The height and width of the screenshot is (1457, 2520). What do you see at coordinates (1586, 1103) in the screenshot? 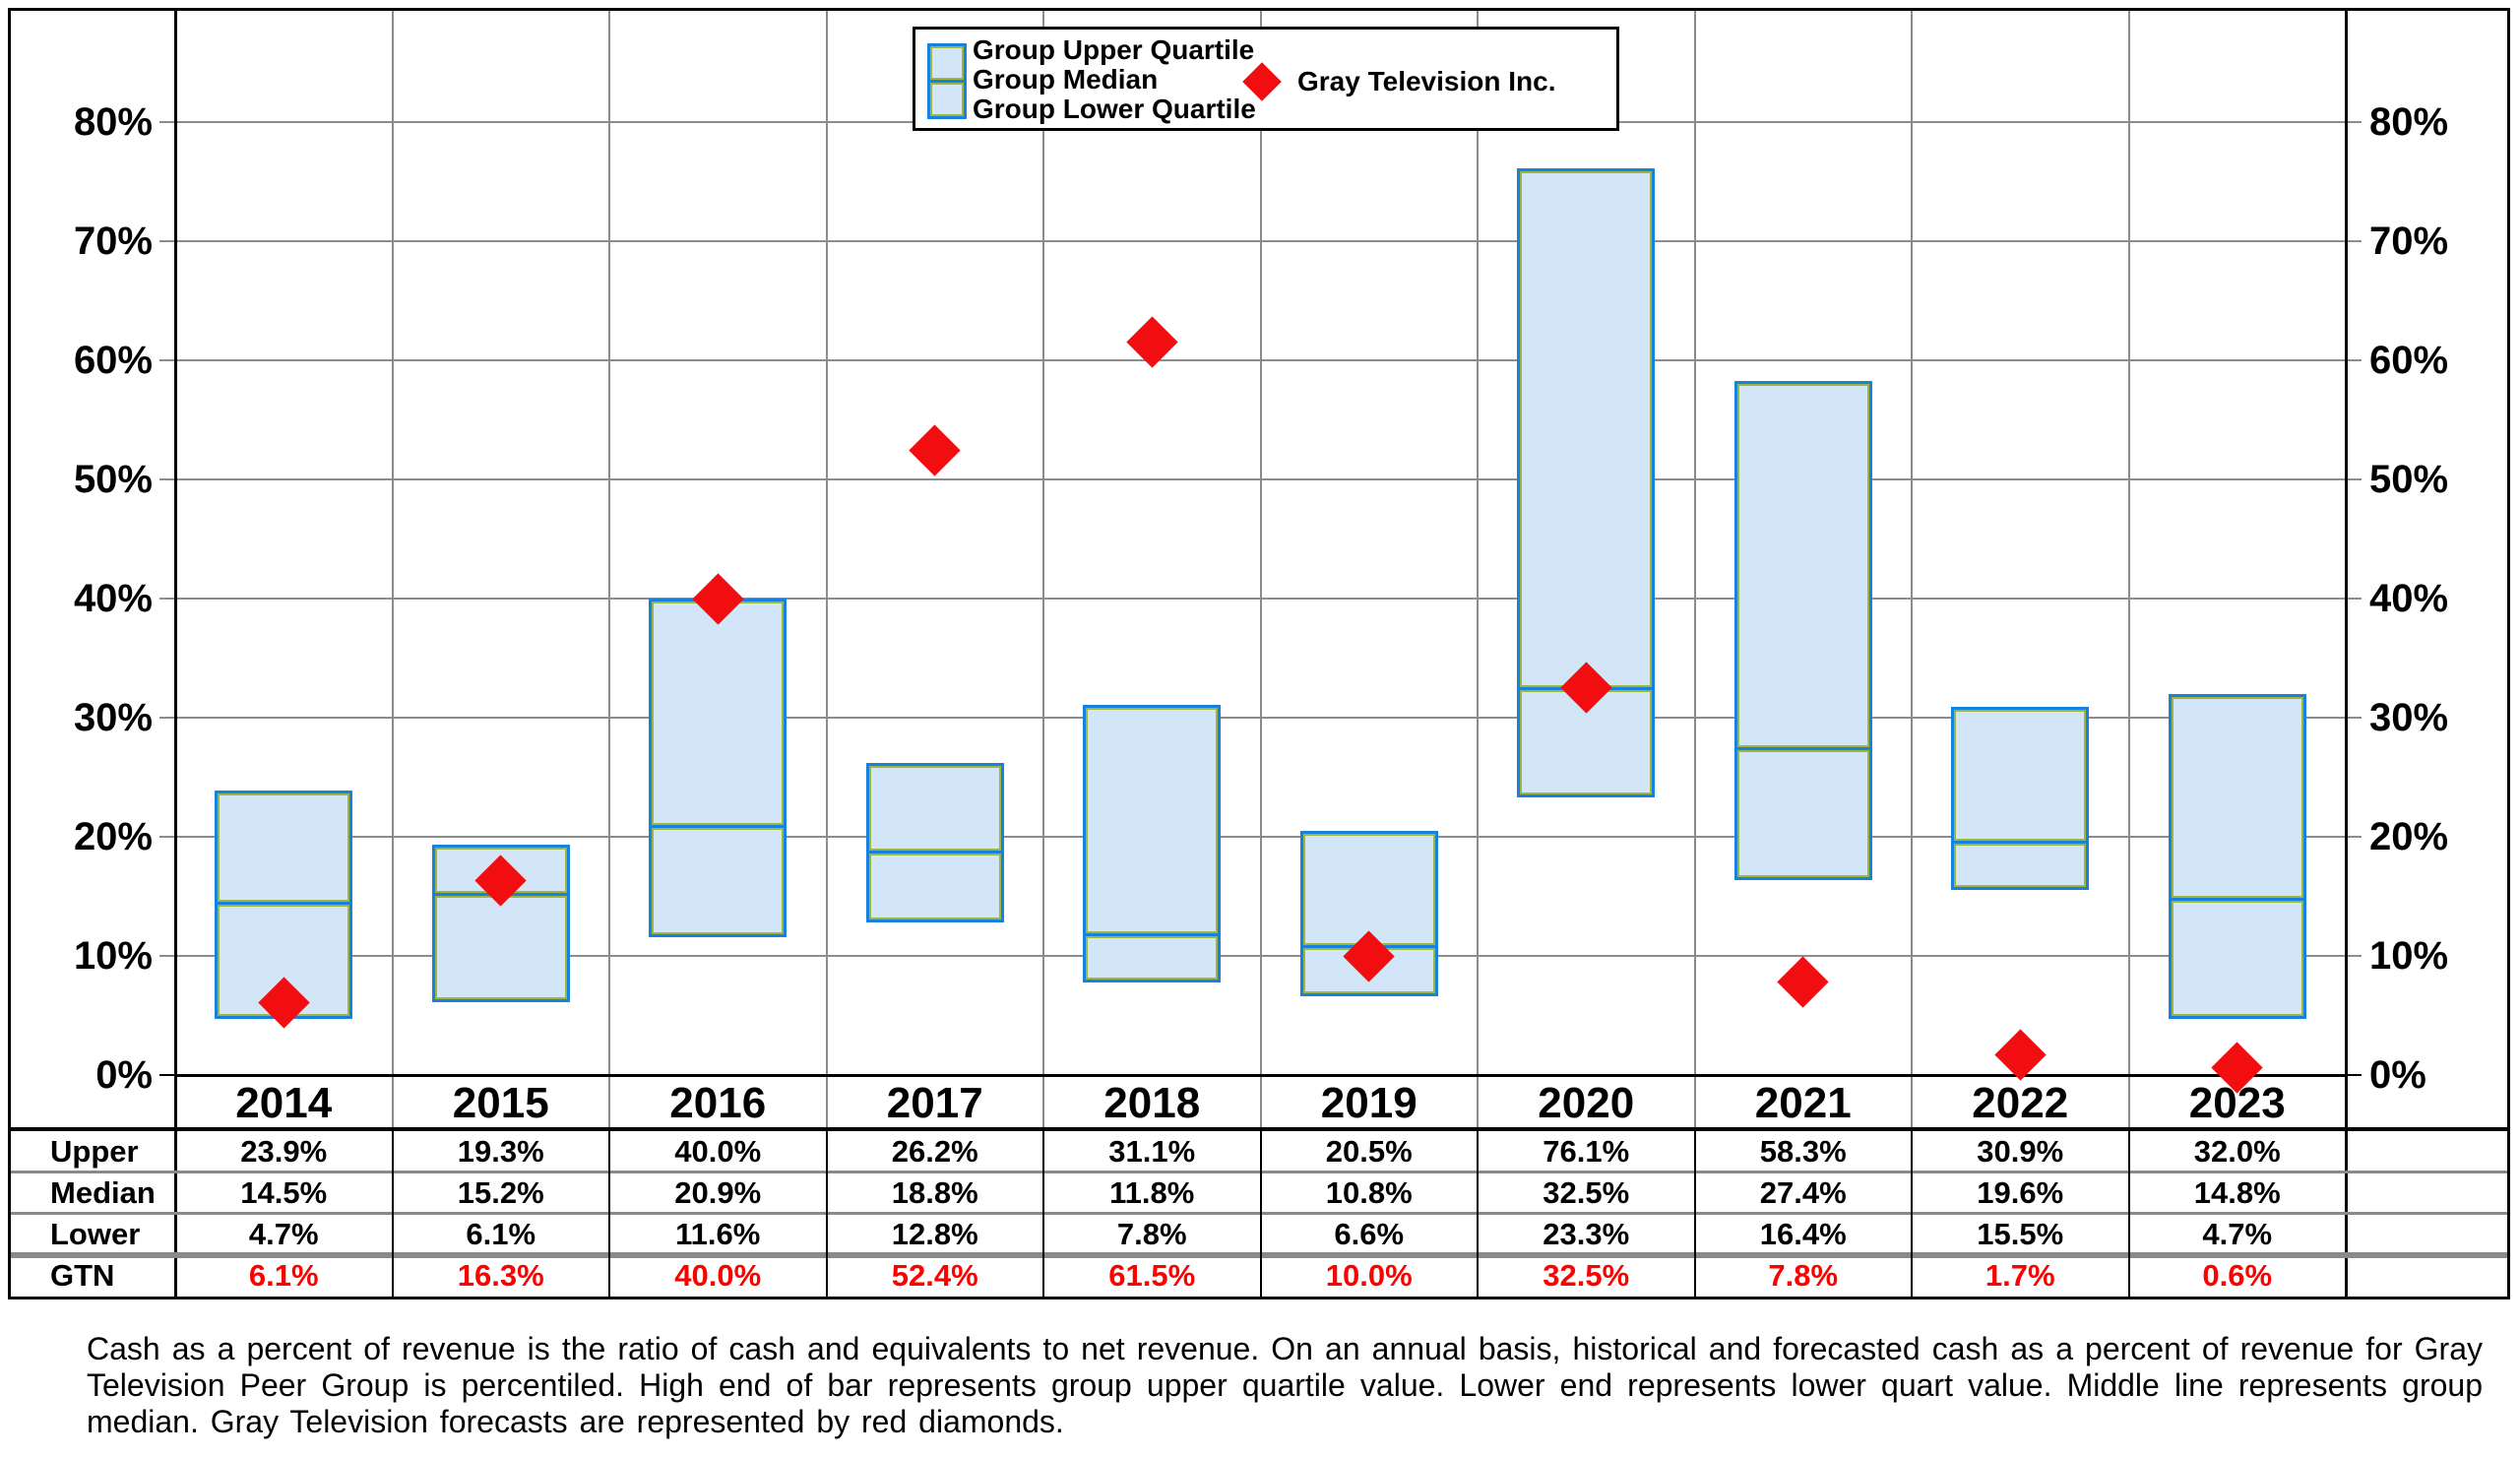
I see `x-axis-year-label: 2020` at bounding box center [1586, 1103].